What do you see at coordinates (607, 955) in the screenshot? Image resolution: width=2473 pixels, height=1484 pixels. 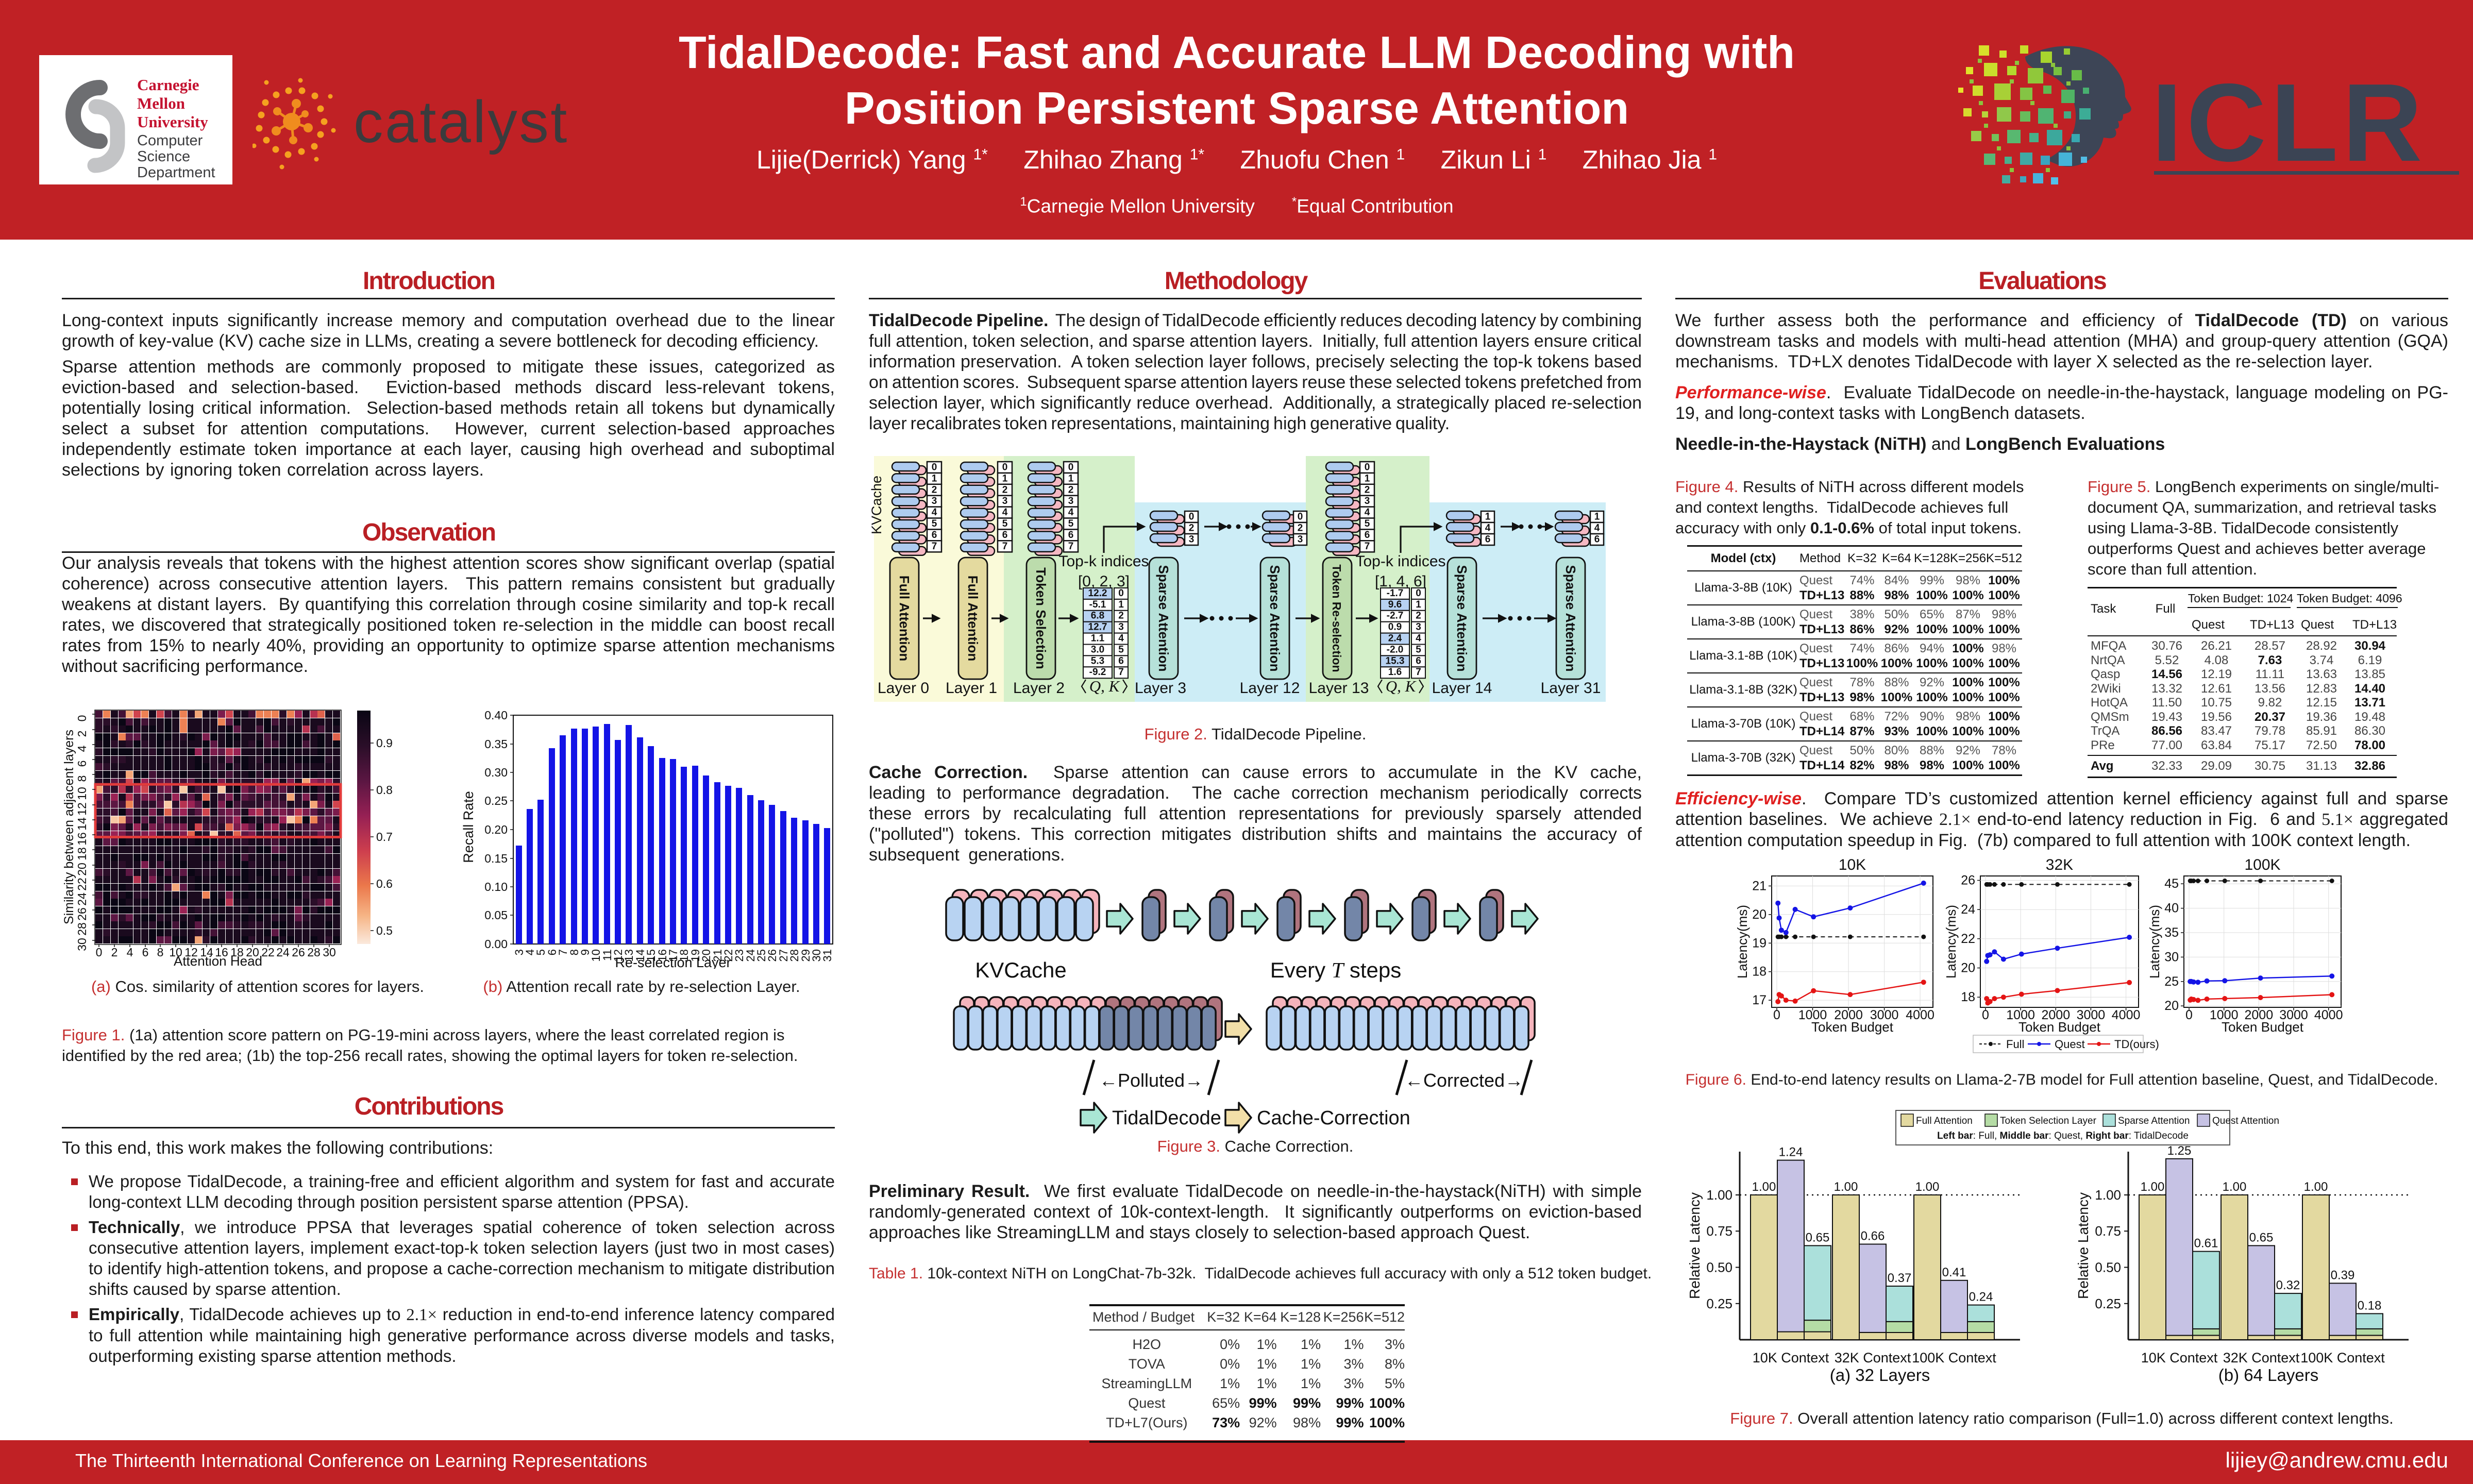 I see `svg-text: 11` at bounding box center [607, 955].